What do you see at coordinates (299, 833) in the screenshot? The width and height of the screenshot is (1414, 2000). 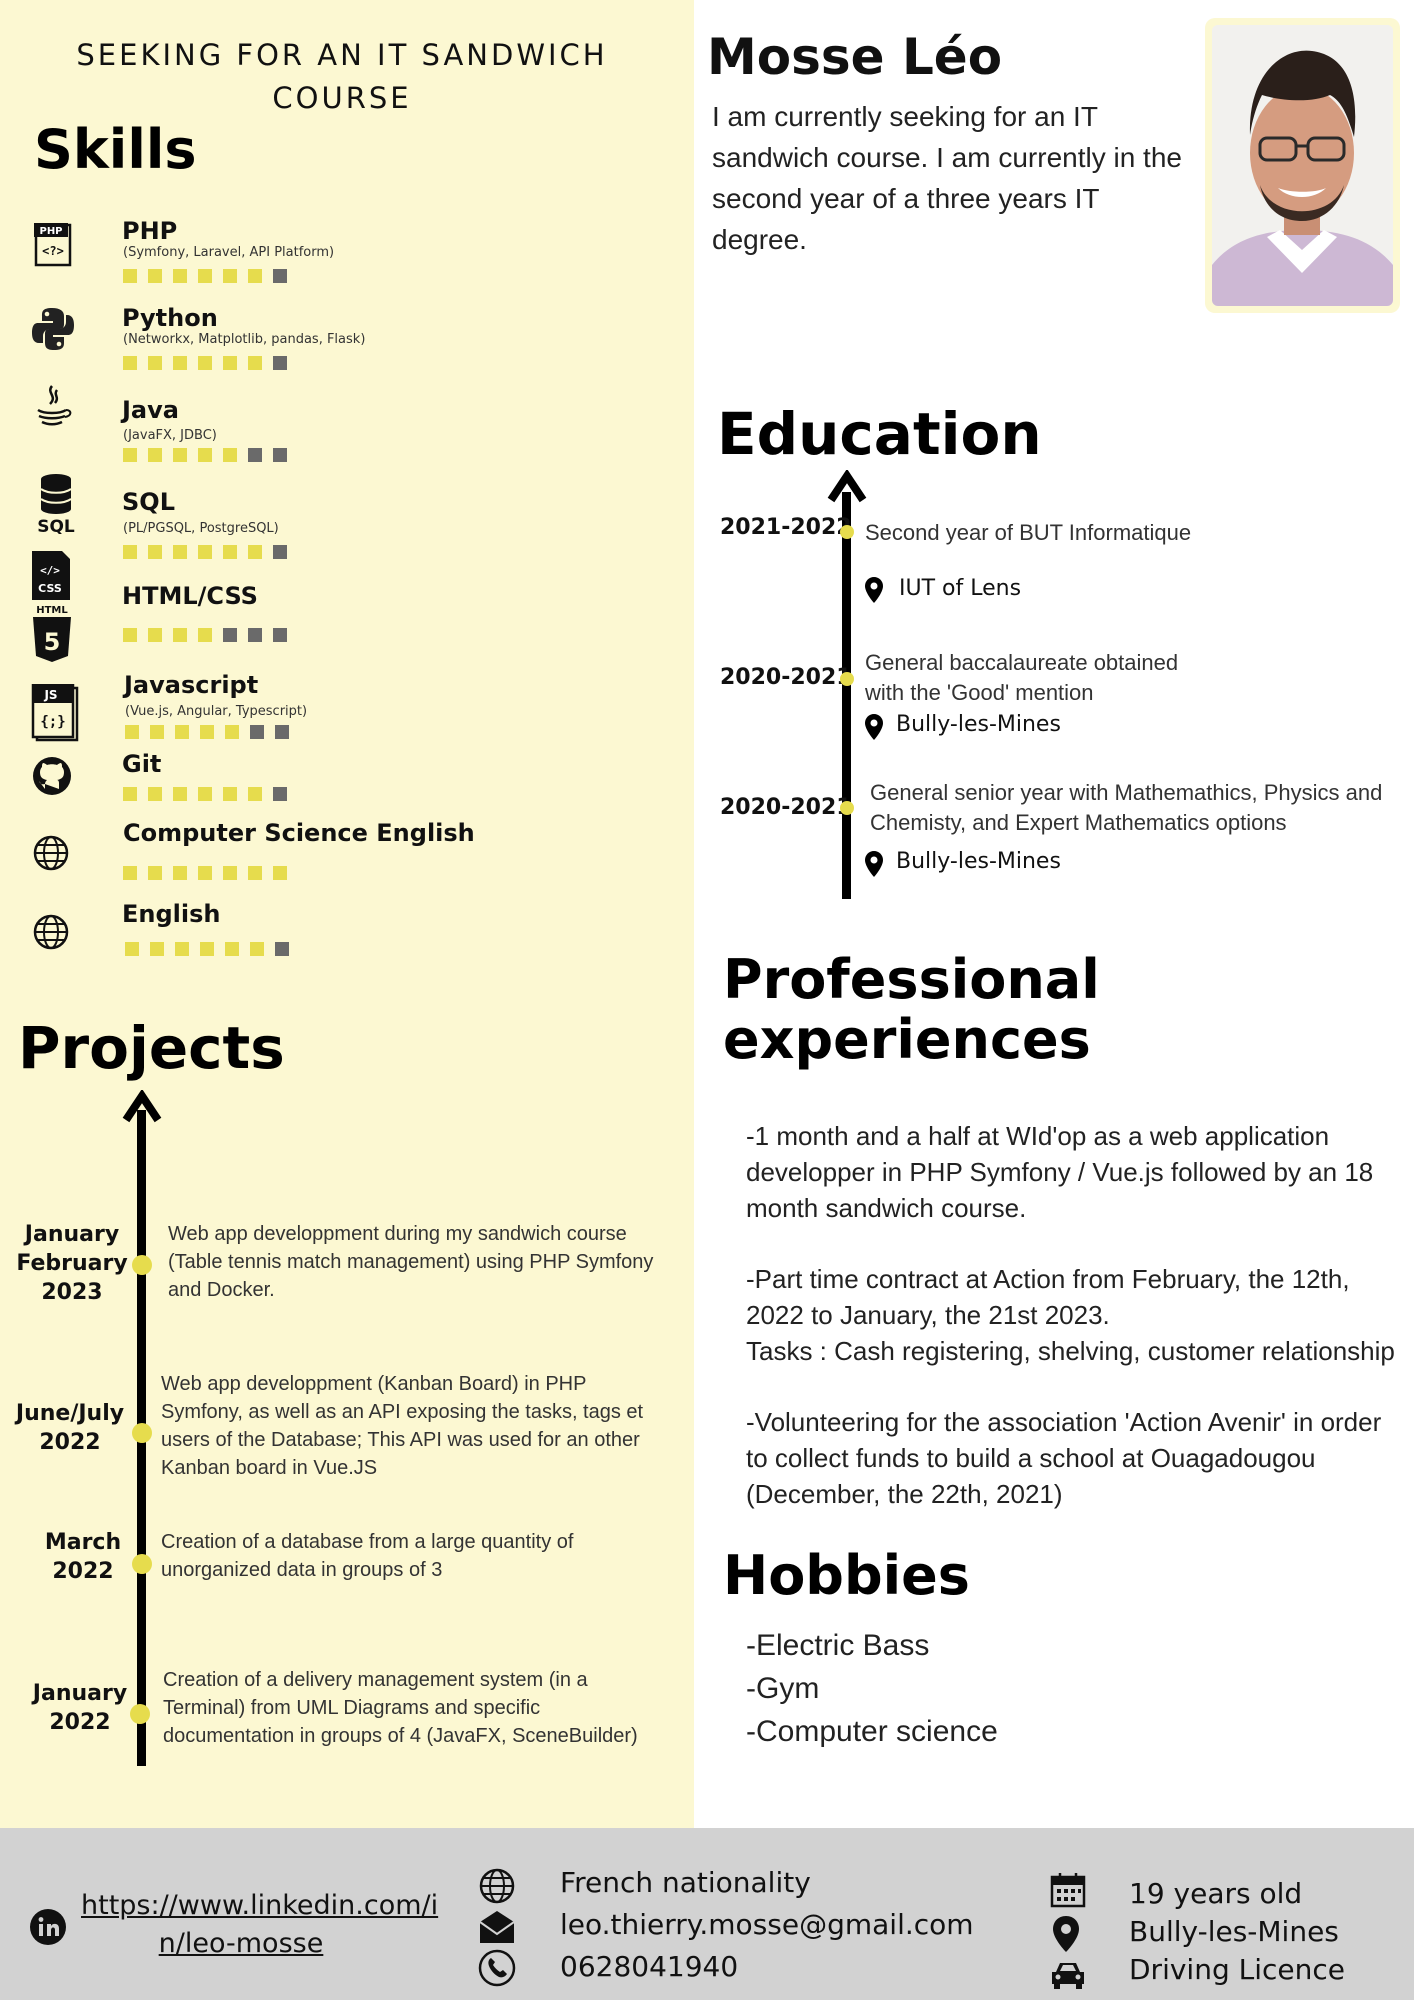 I see `skill-name: Computer Science English` at bounding box center [299, 833].